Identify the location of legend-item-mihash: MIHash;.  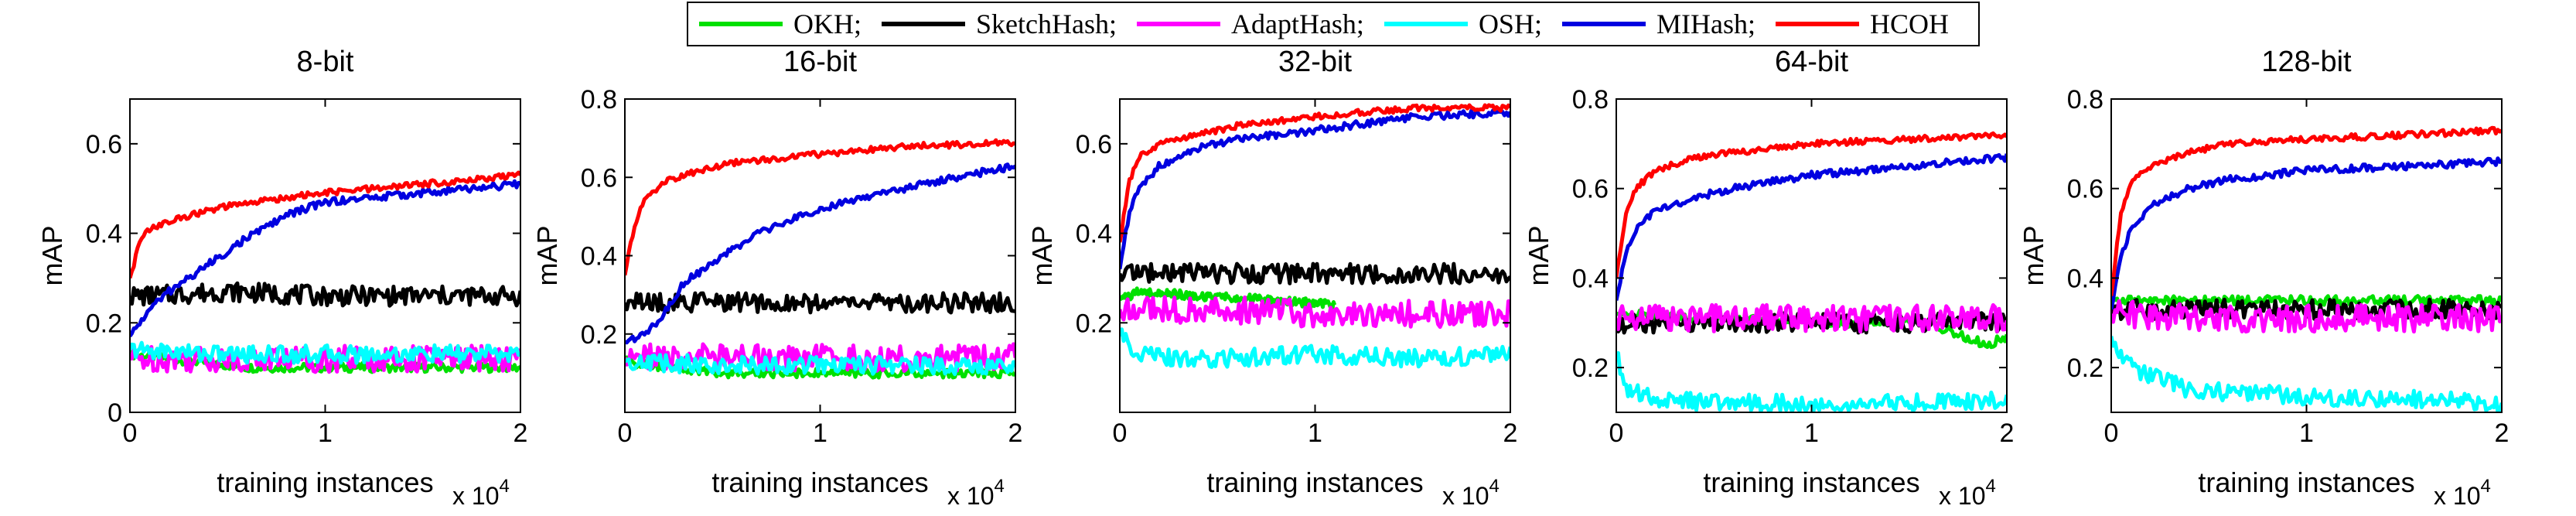
(1658, 24).